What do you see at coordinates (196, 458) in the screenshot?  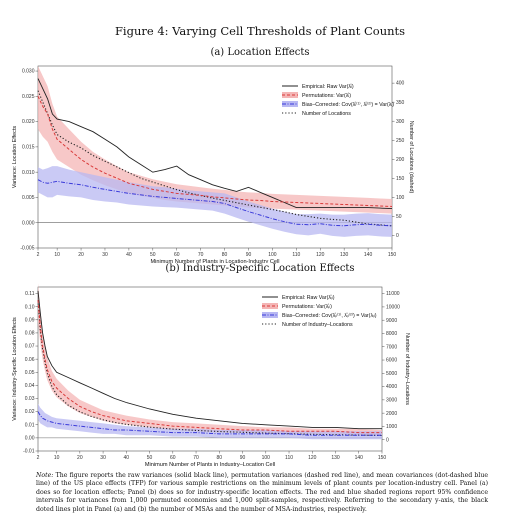 I see `panel-b-x-tick-label: 70` at bounding box center [196, 458].